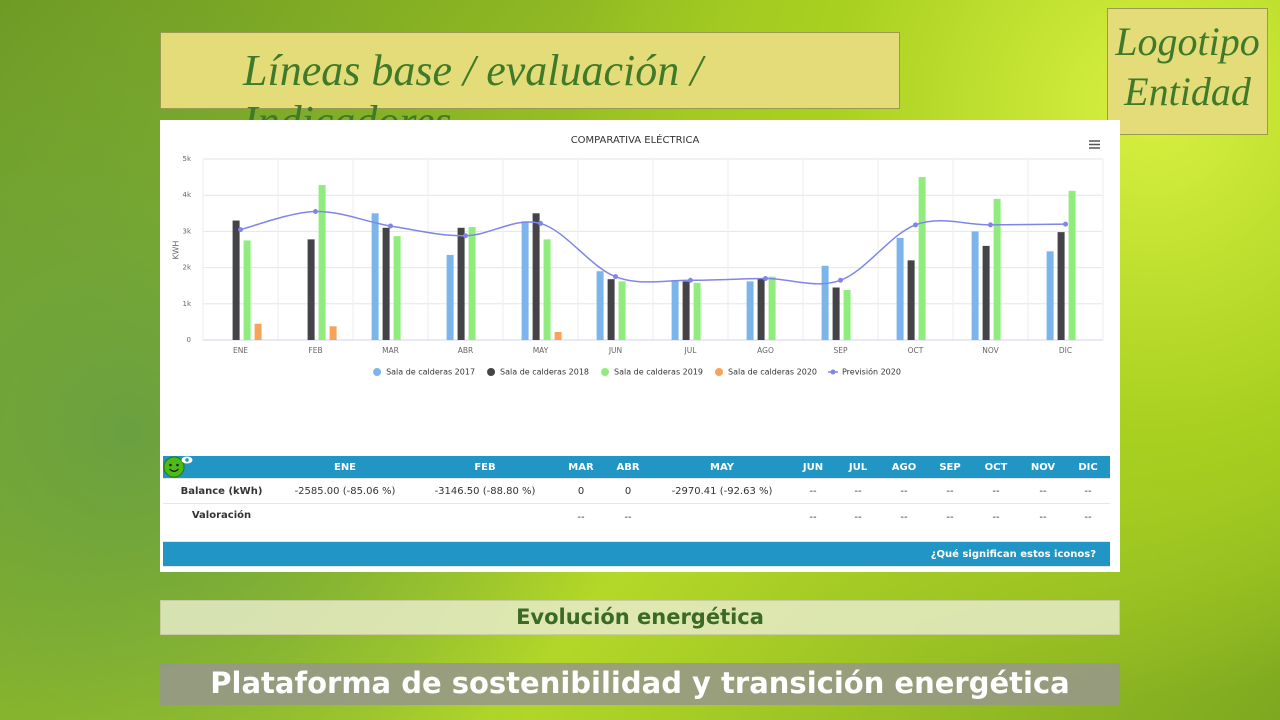  I want to click on header-cell: MAY, so click(722, 467).